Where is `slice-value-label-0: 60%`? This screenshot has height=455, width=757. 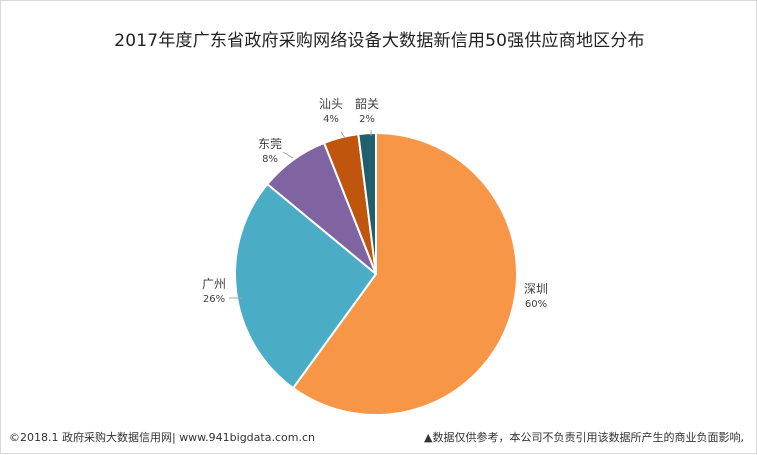
slice-value-label-0: 60% is located at coordinates (536, 304).